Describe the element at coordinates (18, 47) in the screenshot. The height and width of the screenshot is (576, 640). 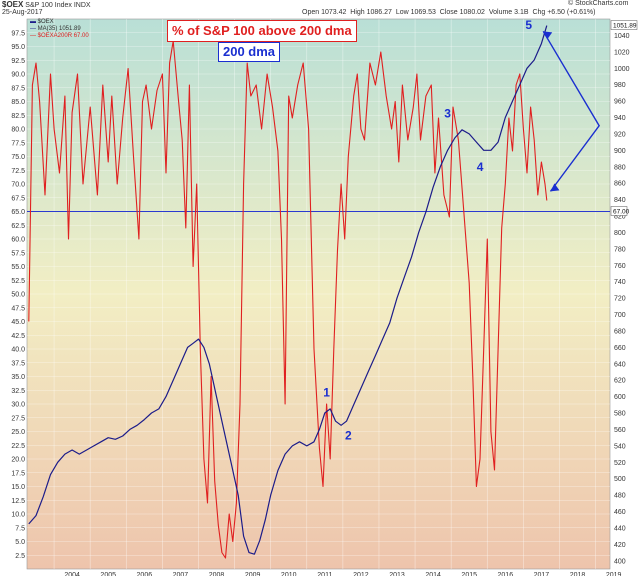
I see `left-tick-label: 95.0` at that location.